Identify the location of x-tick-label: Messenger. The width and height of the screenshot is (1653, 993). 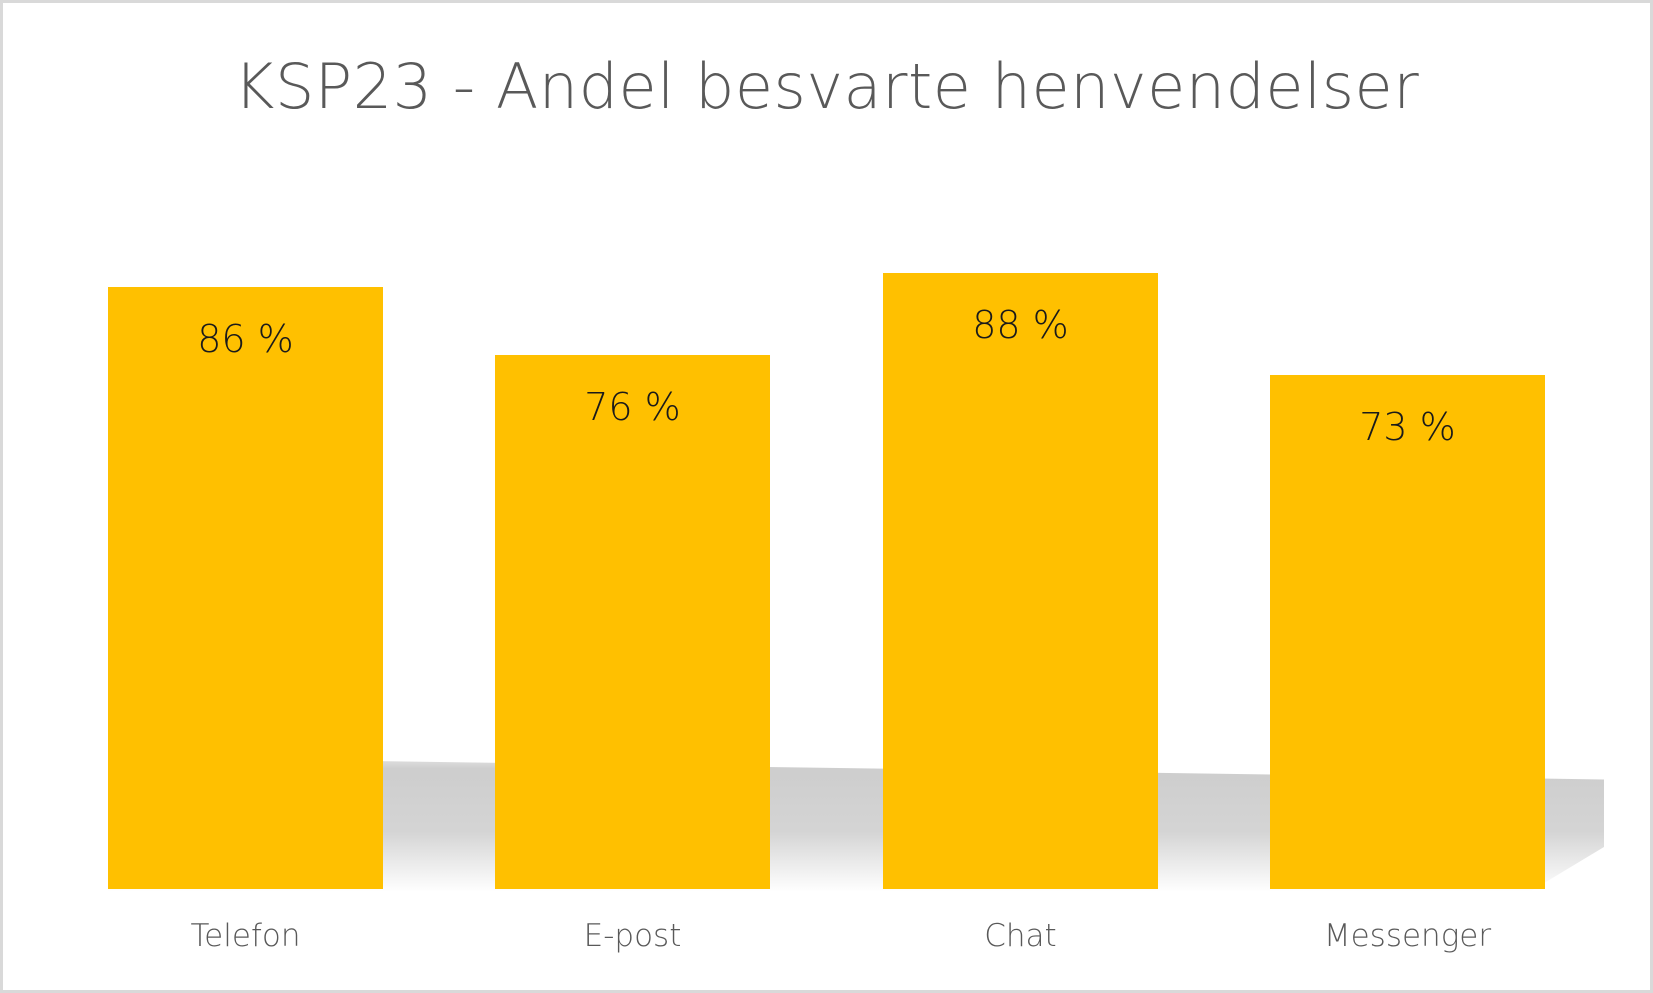
(1407, 936).